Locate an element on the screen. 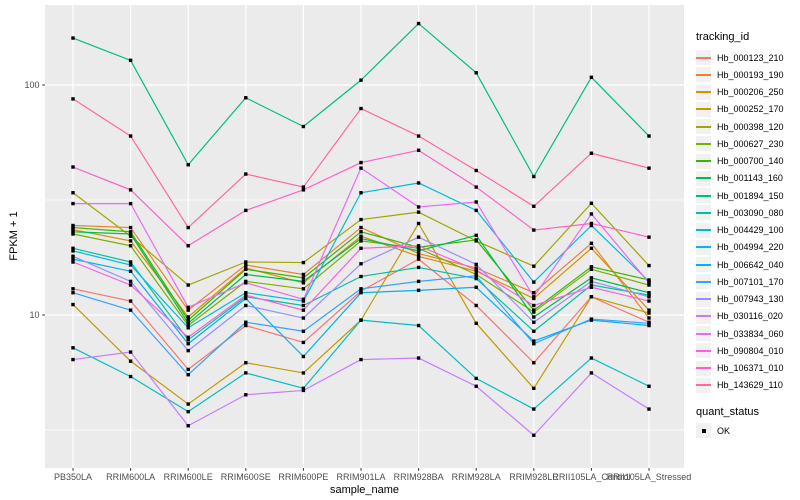 The width and height of the screenshot is (800, 500). point-Hb_143629_110-PB350LA is located at coordinates (73, 99).